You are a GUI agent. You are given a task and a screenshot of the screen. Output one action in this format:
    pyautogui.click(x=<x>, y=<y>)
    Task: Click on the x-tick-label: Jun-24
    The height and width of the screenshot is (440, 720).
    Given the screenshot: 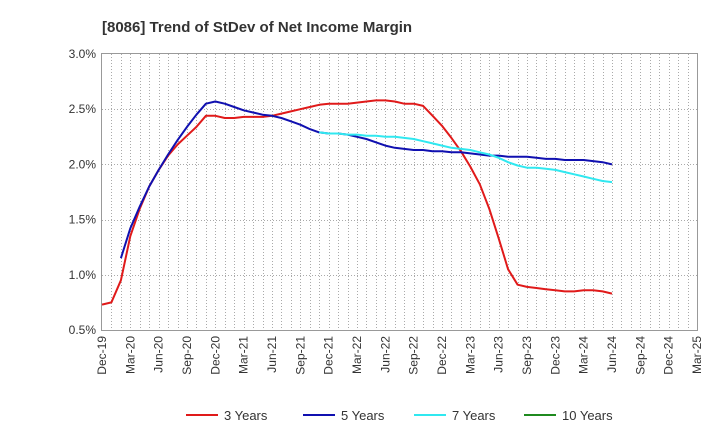 What is the action you would take?
    pyautogui.click(x=612, y=354)
    